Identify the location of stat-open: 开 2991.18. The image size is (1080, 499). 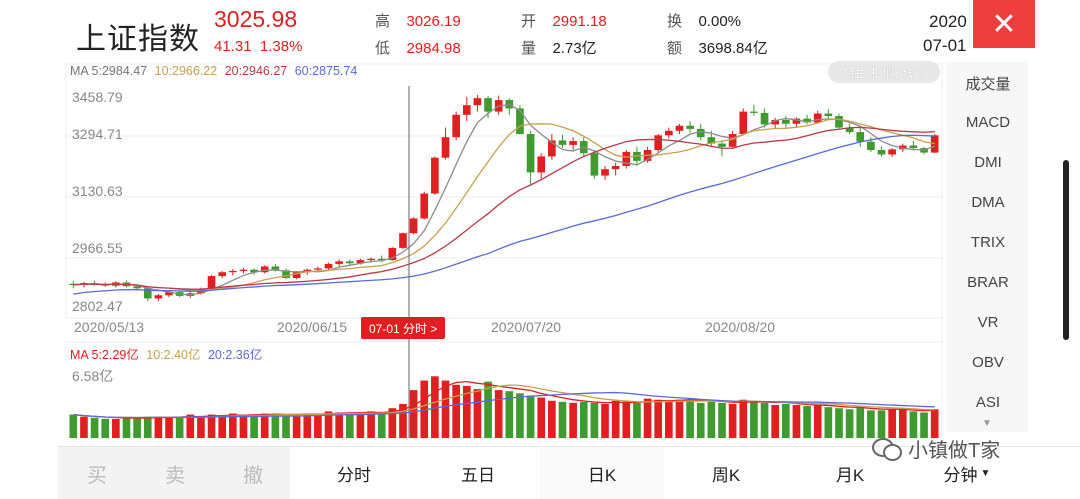
(564, 20).